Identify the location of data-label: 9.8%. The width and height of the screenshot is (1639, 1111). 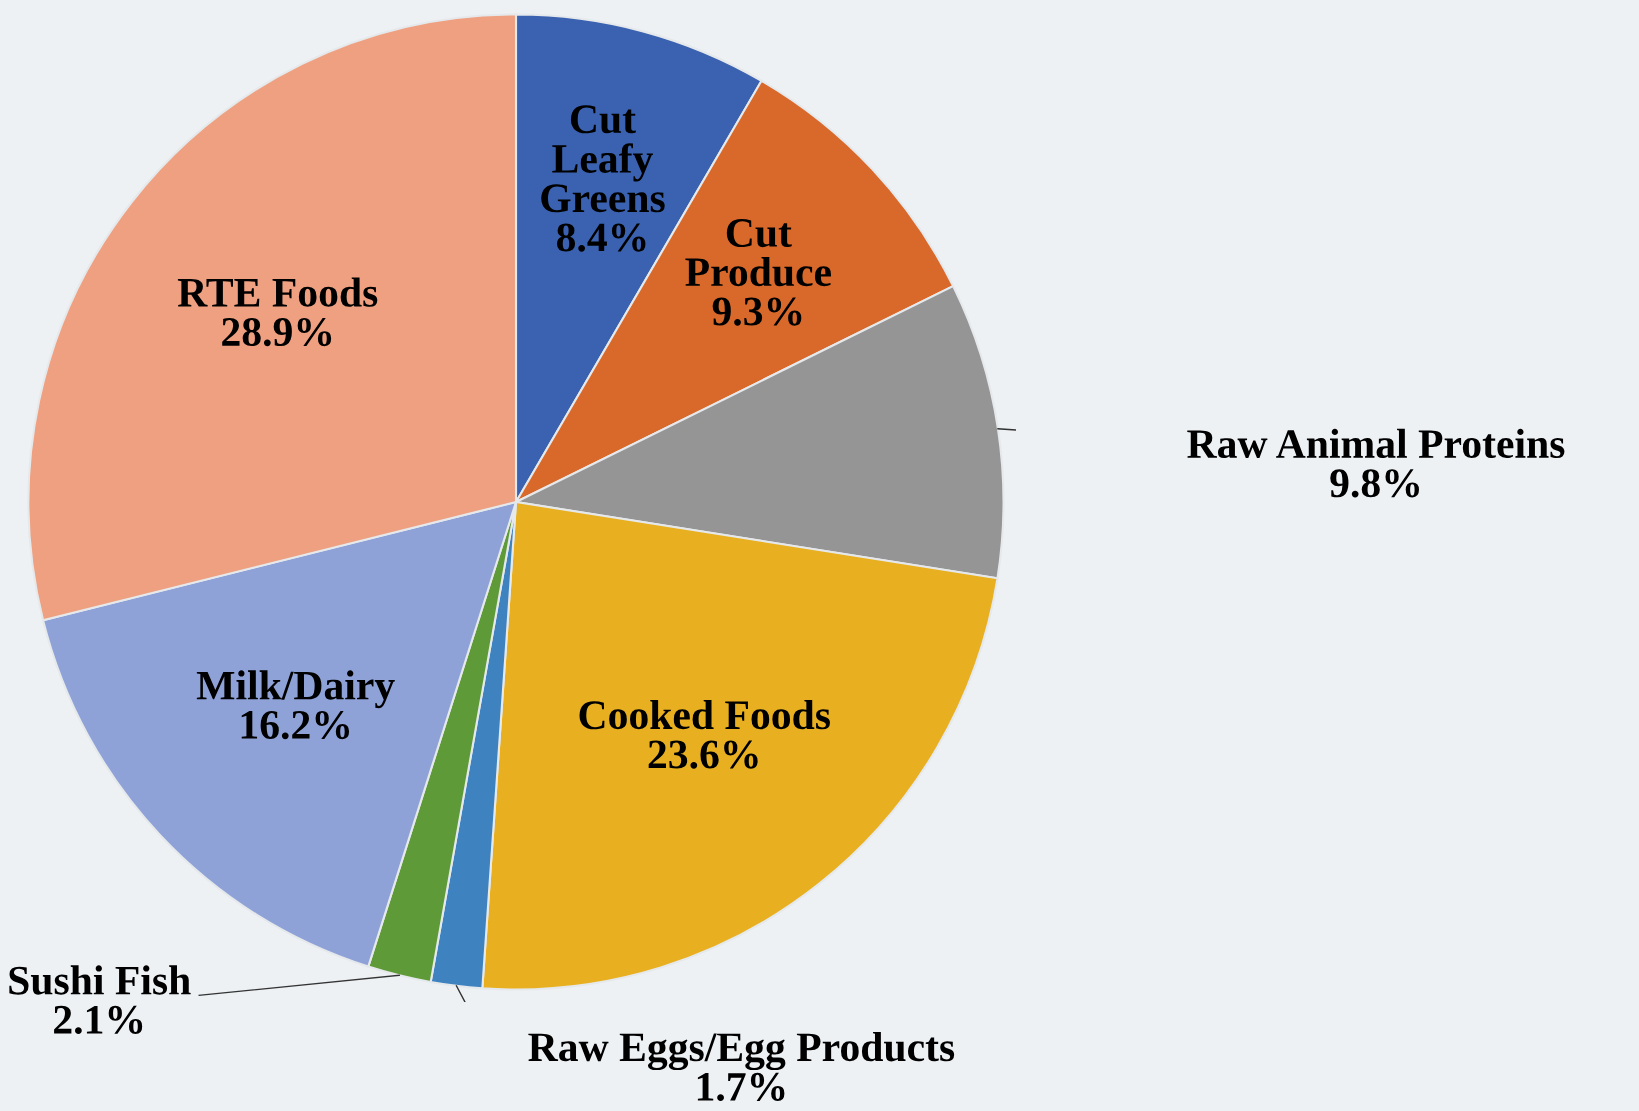
(1374, 483).